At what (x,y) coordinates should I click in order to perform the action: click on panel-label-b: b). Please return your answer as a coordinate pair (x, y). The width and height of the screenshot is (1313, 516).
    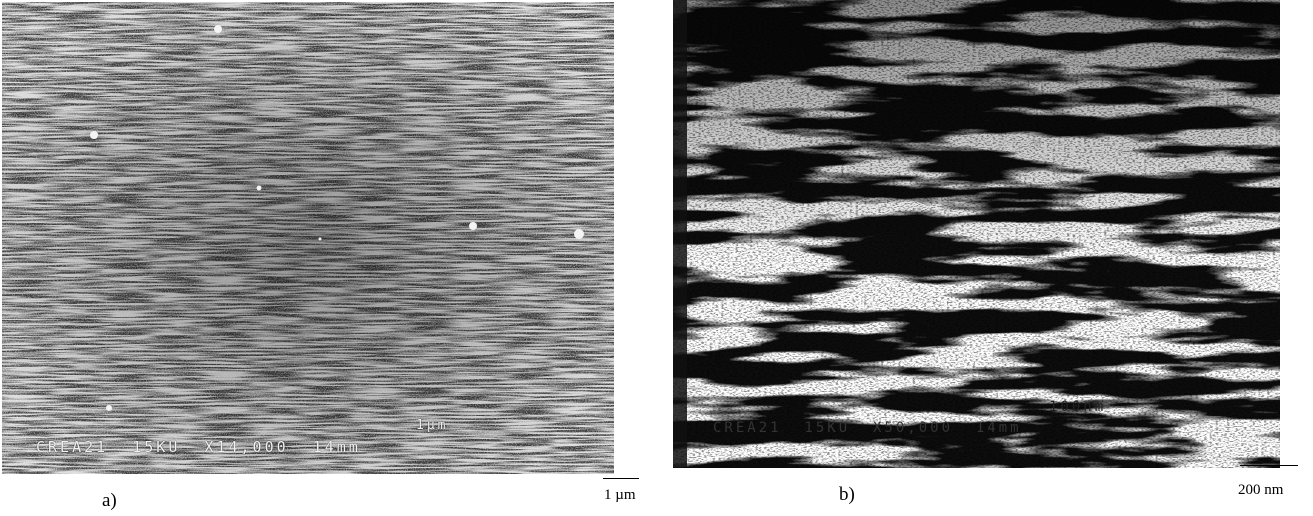
    Looking at the image, I should click on (847, 494).